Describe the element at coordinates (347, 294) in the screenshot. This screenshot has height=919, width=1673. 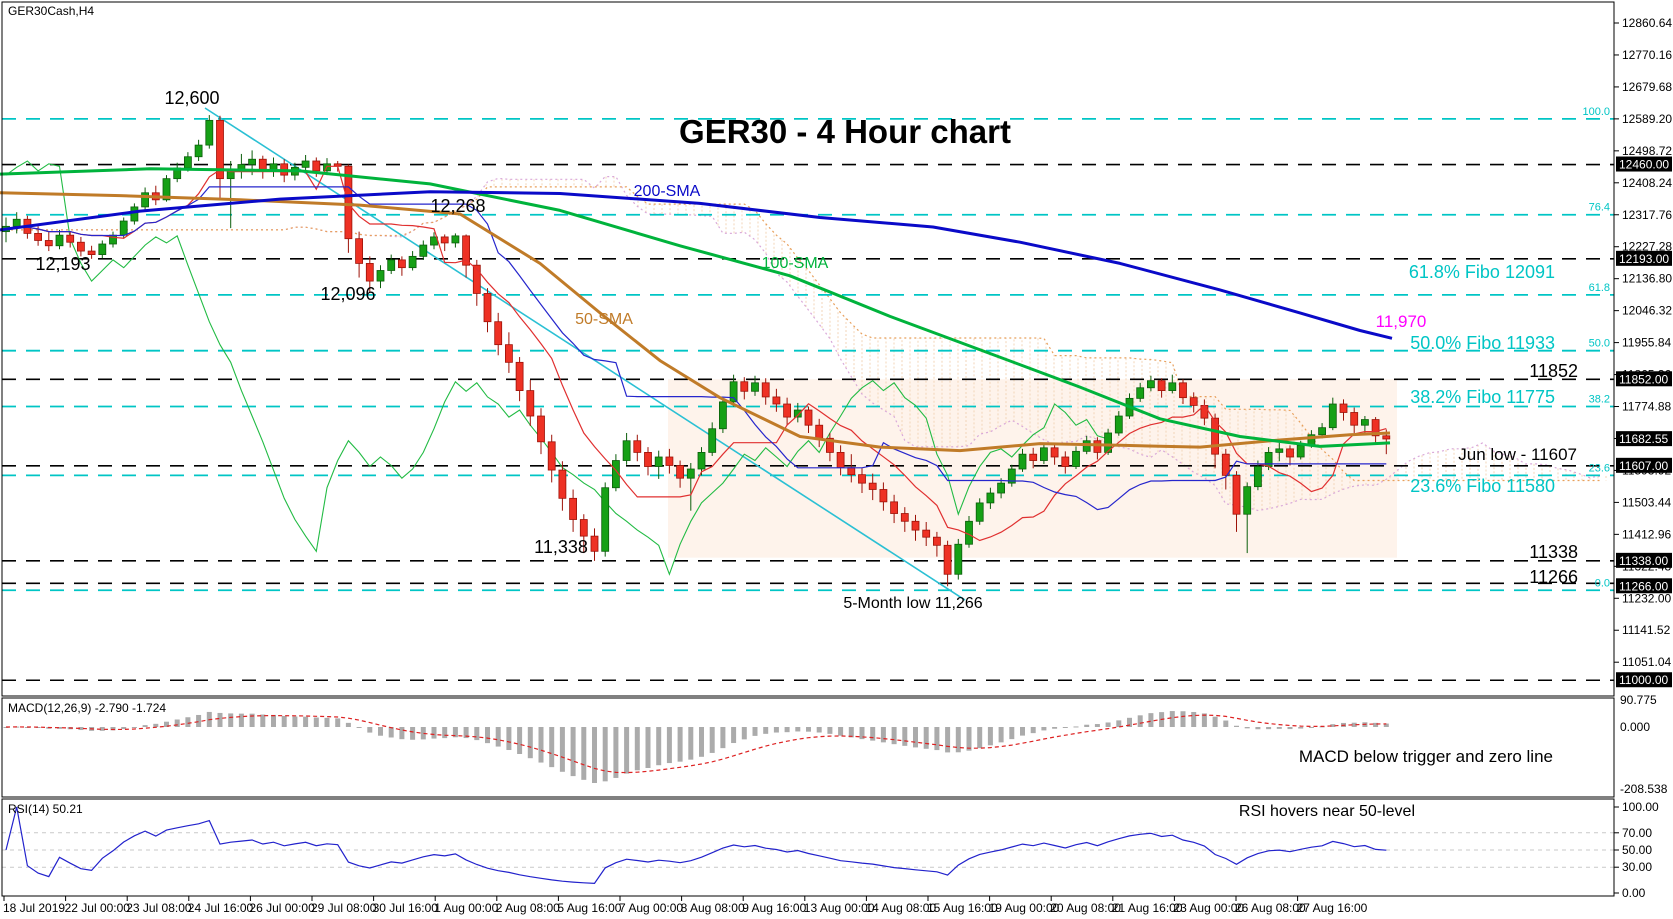
I see `chart-annotation: 12,096` at that location.